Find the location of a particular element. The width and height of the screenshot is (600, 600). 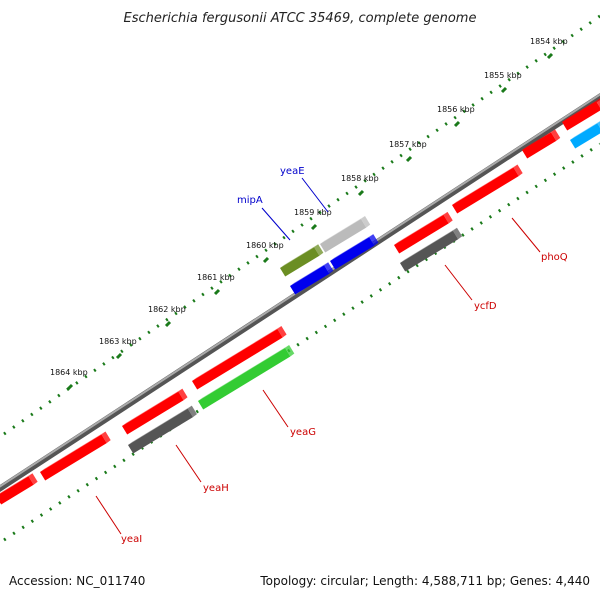

gene-block-yeah is located at coordinates (162, 429).